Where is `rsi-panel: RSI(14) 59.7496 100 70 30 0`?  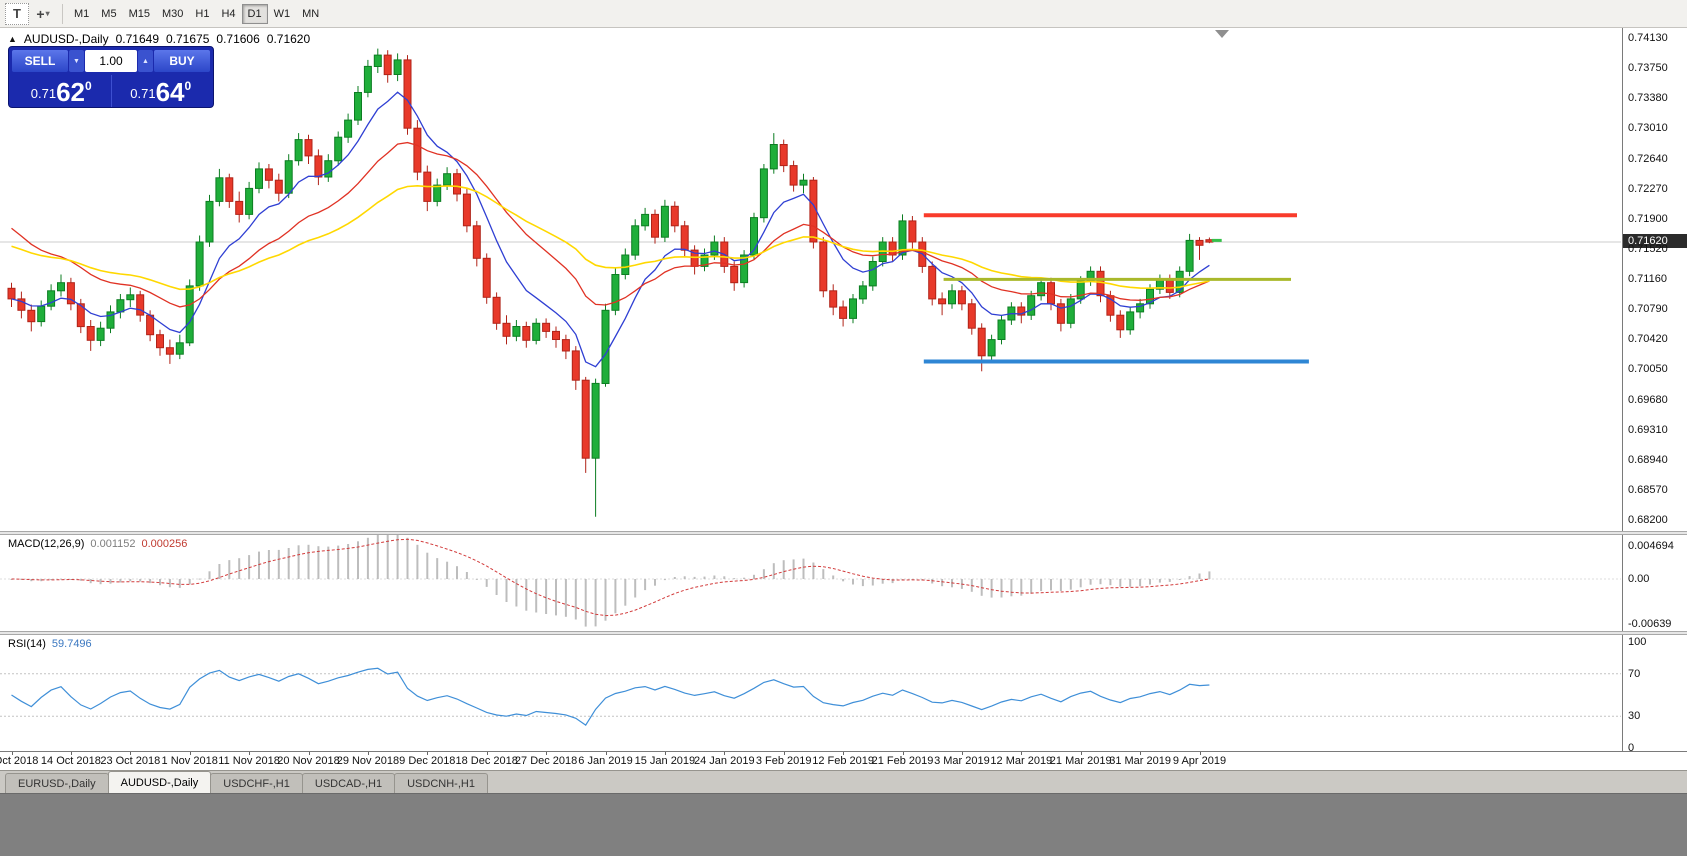
rsi-panel: RSI(14) 59.7496 100 70 30 0 is located at coordinates (843, 694).